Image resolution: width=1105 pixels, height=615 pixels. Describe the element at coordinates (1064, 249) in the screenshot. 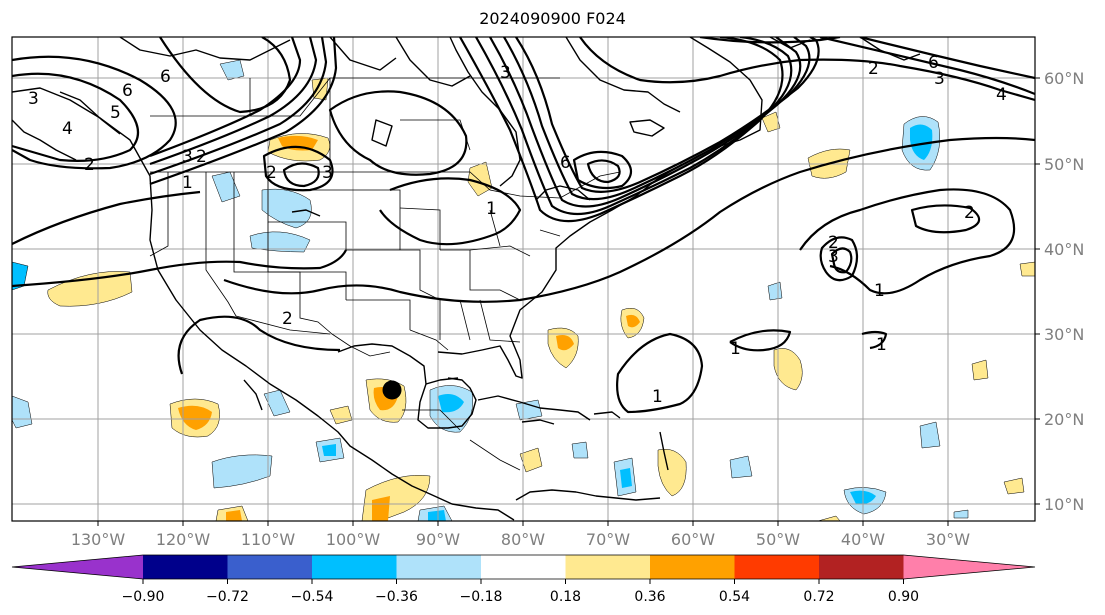

I see `lat-label: 40°N` at that location.